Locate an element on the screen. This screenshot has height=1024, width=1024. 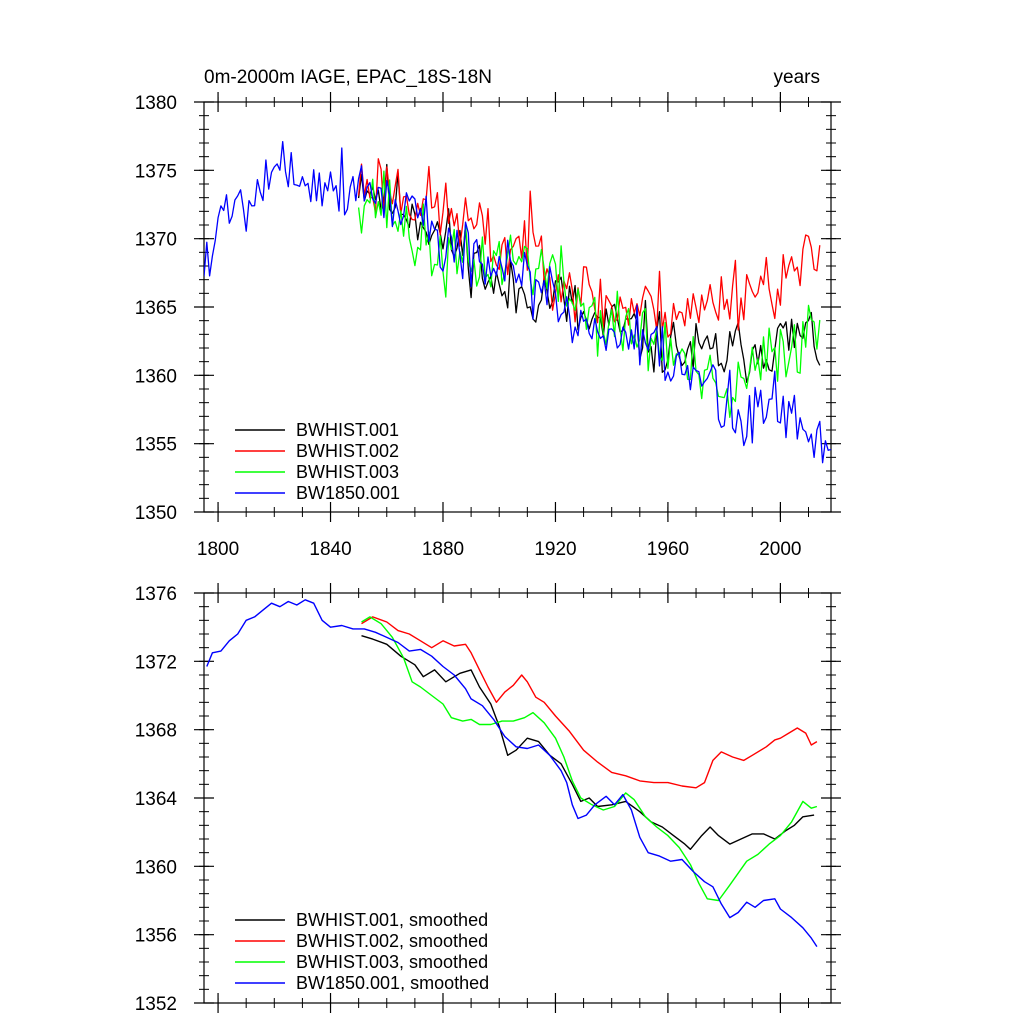
legend-label: BWHIST.002 is located at coordinates (347, 451).